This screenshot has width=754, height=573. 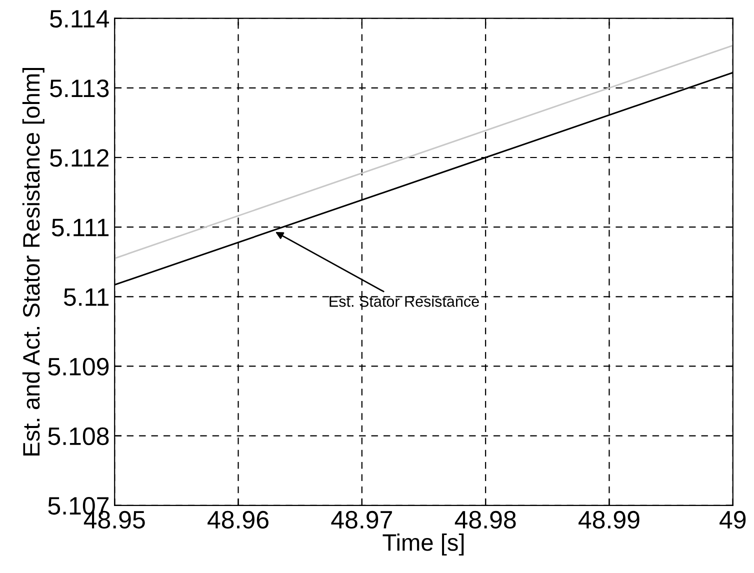 What do you see at coordinates (423, 545) in the screenshot?
I see `x-axis-title: Time [s]` at bounding box center [423, 545].